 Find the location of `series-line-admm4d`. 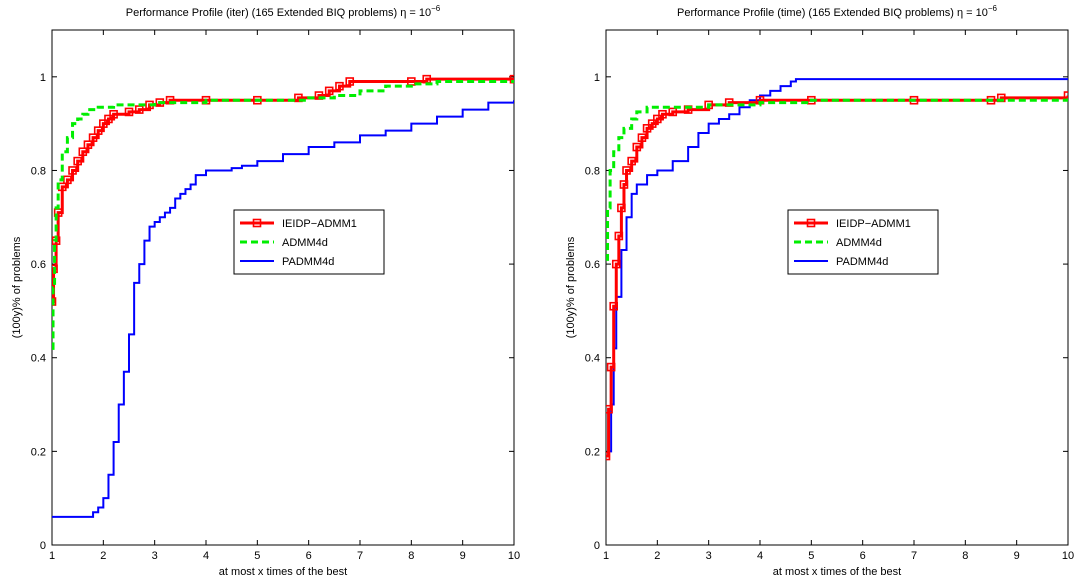

series-line-admm4d is located at coordinates (837, 179).